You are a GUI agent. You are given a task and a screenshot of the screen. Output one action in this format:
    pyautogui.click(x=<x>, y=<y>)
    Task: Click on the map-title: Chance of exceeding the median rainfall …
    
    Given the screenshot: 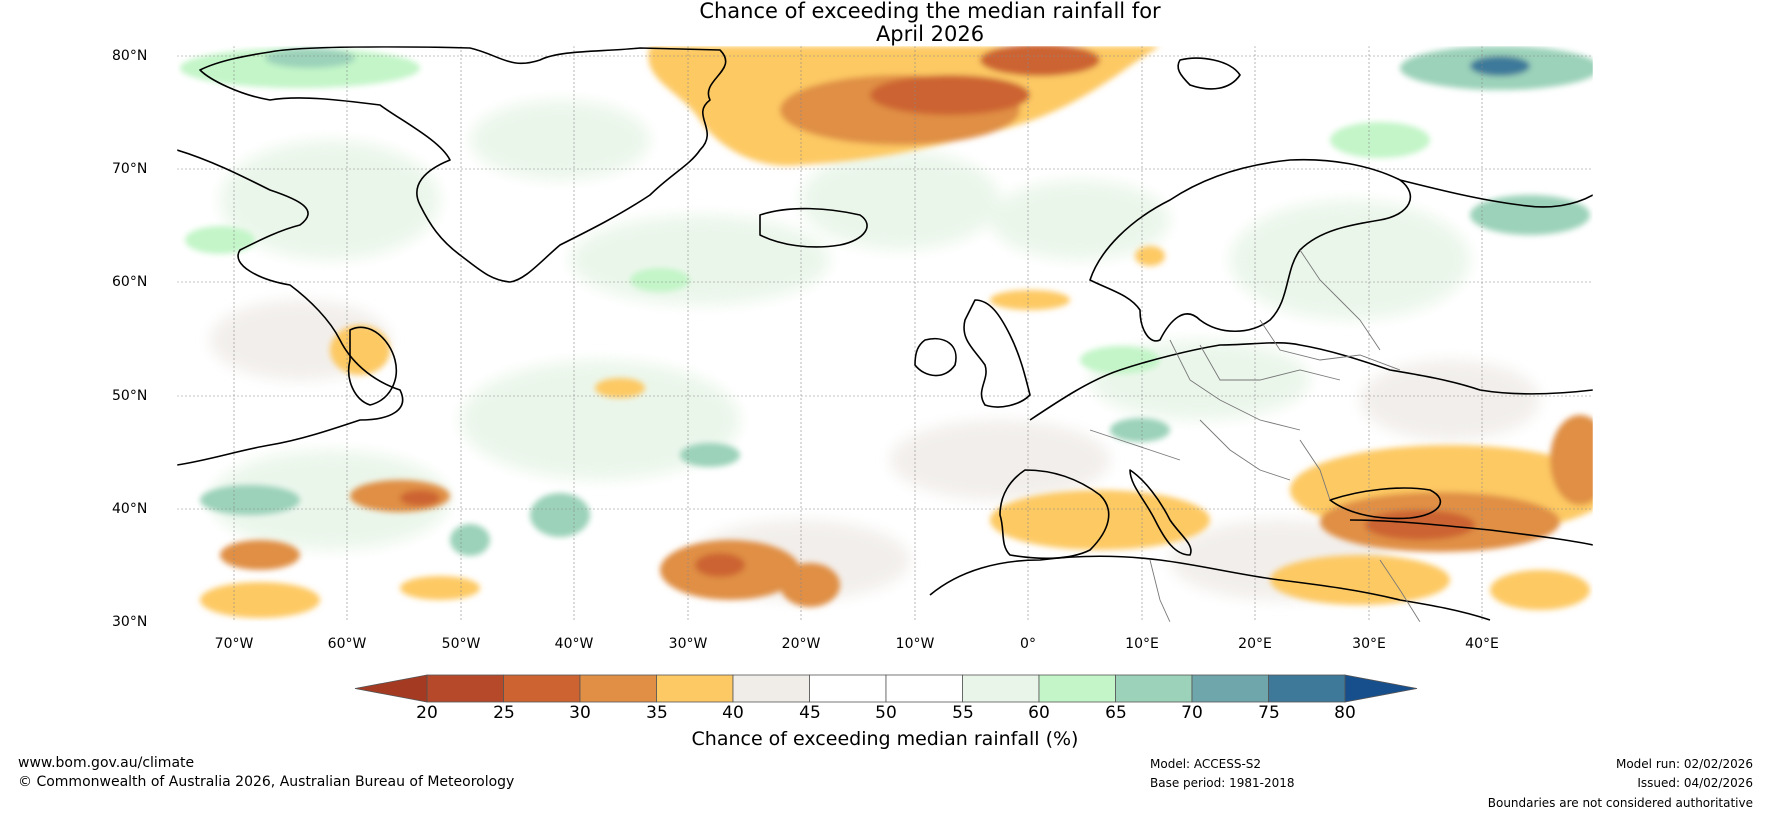 What is the action you would take?
    pyautogui.click(x=885, y=23)
    